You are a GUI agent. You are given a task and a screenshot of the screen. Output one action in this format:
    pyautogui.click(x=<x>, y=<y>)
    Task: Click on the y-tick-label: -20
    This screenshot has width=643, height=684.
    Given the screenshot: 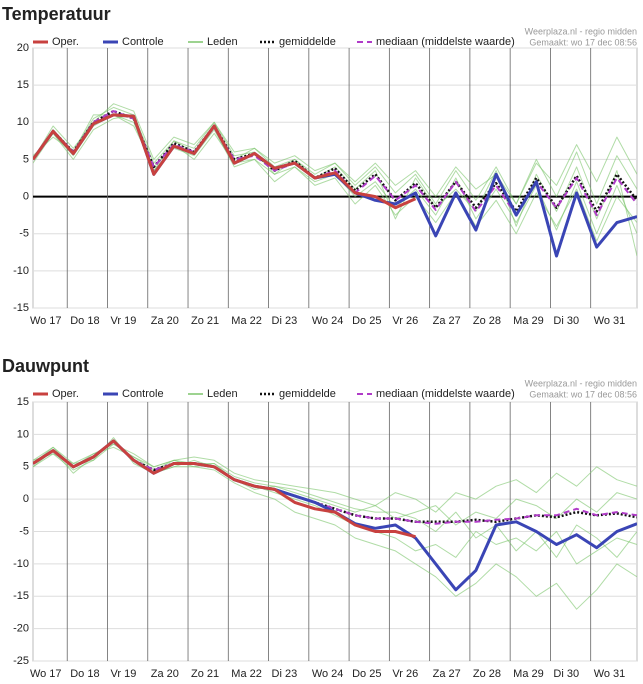 What is the action you would take?
    pyautogui.click(x=21, y=629)
    